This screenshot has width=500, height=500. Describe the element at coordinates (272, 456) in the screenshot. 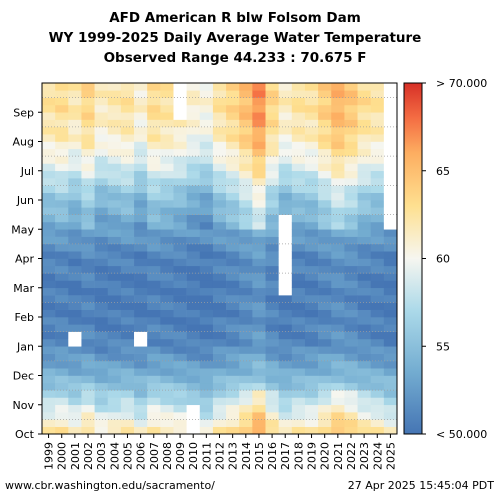

I see `x-tick-label-2016: 2016` at that location.